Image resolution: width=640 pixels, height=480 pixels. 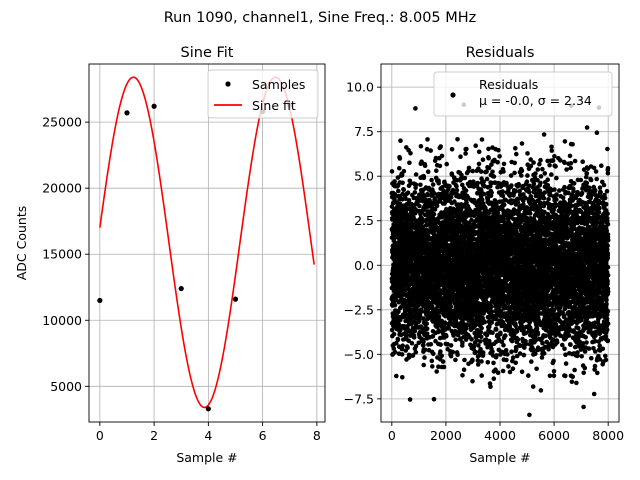 What do you see at coordinates (207, 53) in the screenshot?
I see `sine-fit-title: Sine Fit` at bounding box center [207, 53].